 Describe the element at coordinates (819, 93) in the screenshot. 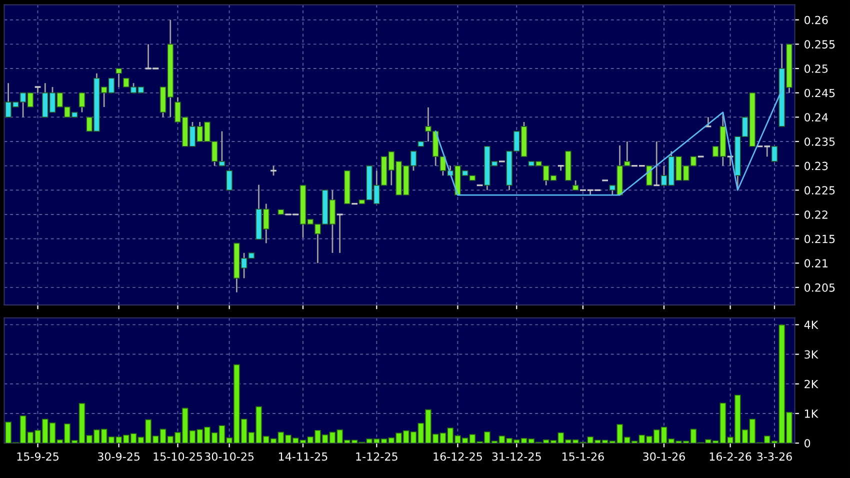

I see `y-tick-label: 0.245` at that location.